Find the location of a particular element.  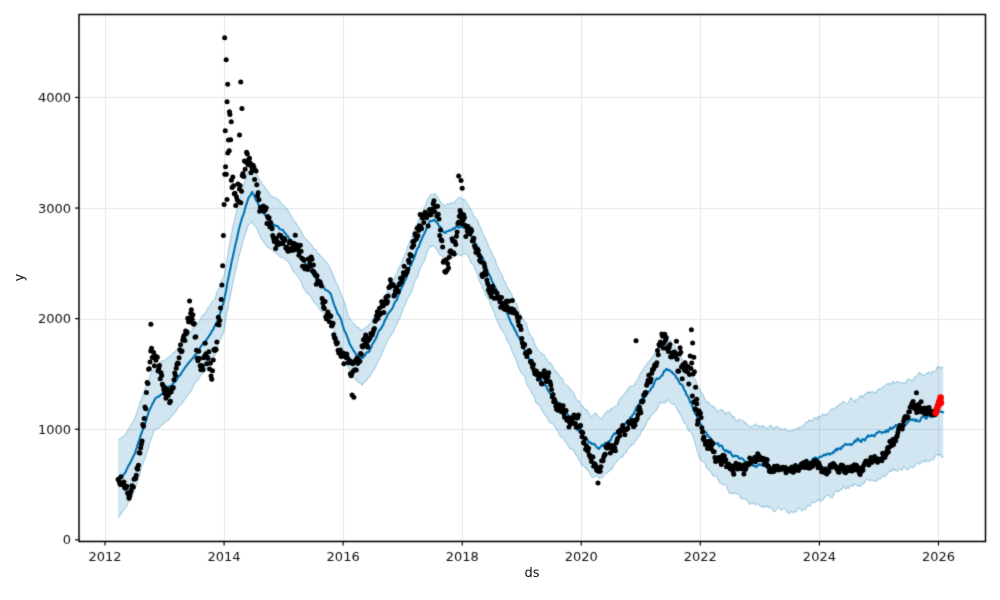

x-axis-label: ds is located at coordinates (532, 573).